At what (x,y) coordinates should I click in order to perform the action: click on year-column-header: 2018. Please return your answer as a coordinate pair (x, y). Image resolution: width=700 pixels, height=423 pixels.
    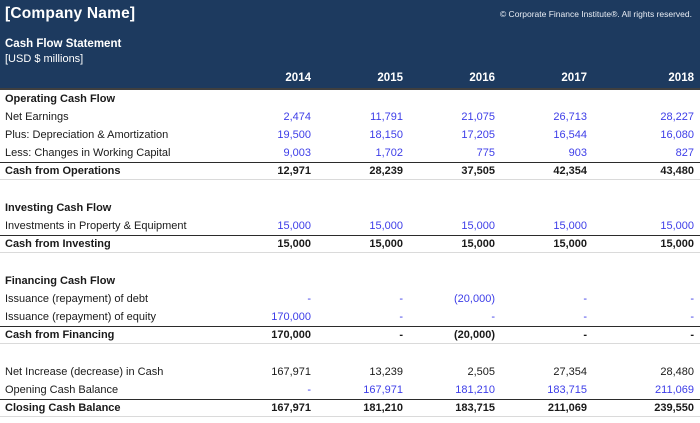
    Looking at the image, I should click on (681, 78).